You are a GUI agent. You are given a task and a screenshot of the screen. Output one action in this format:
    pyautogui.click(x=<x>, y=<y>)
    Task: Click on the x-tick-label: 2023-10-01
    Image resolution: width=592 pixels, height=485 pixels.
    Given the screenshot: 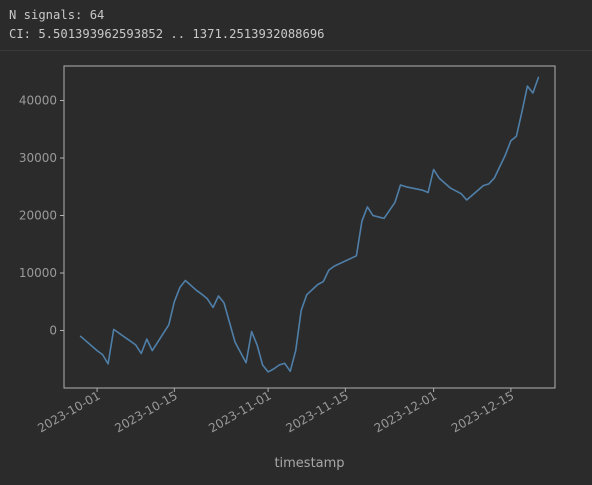 What is the action you would take?
    pyautogui.click(x=68, y=411)
    